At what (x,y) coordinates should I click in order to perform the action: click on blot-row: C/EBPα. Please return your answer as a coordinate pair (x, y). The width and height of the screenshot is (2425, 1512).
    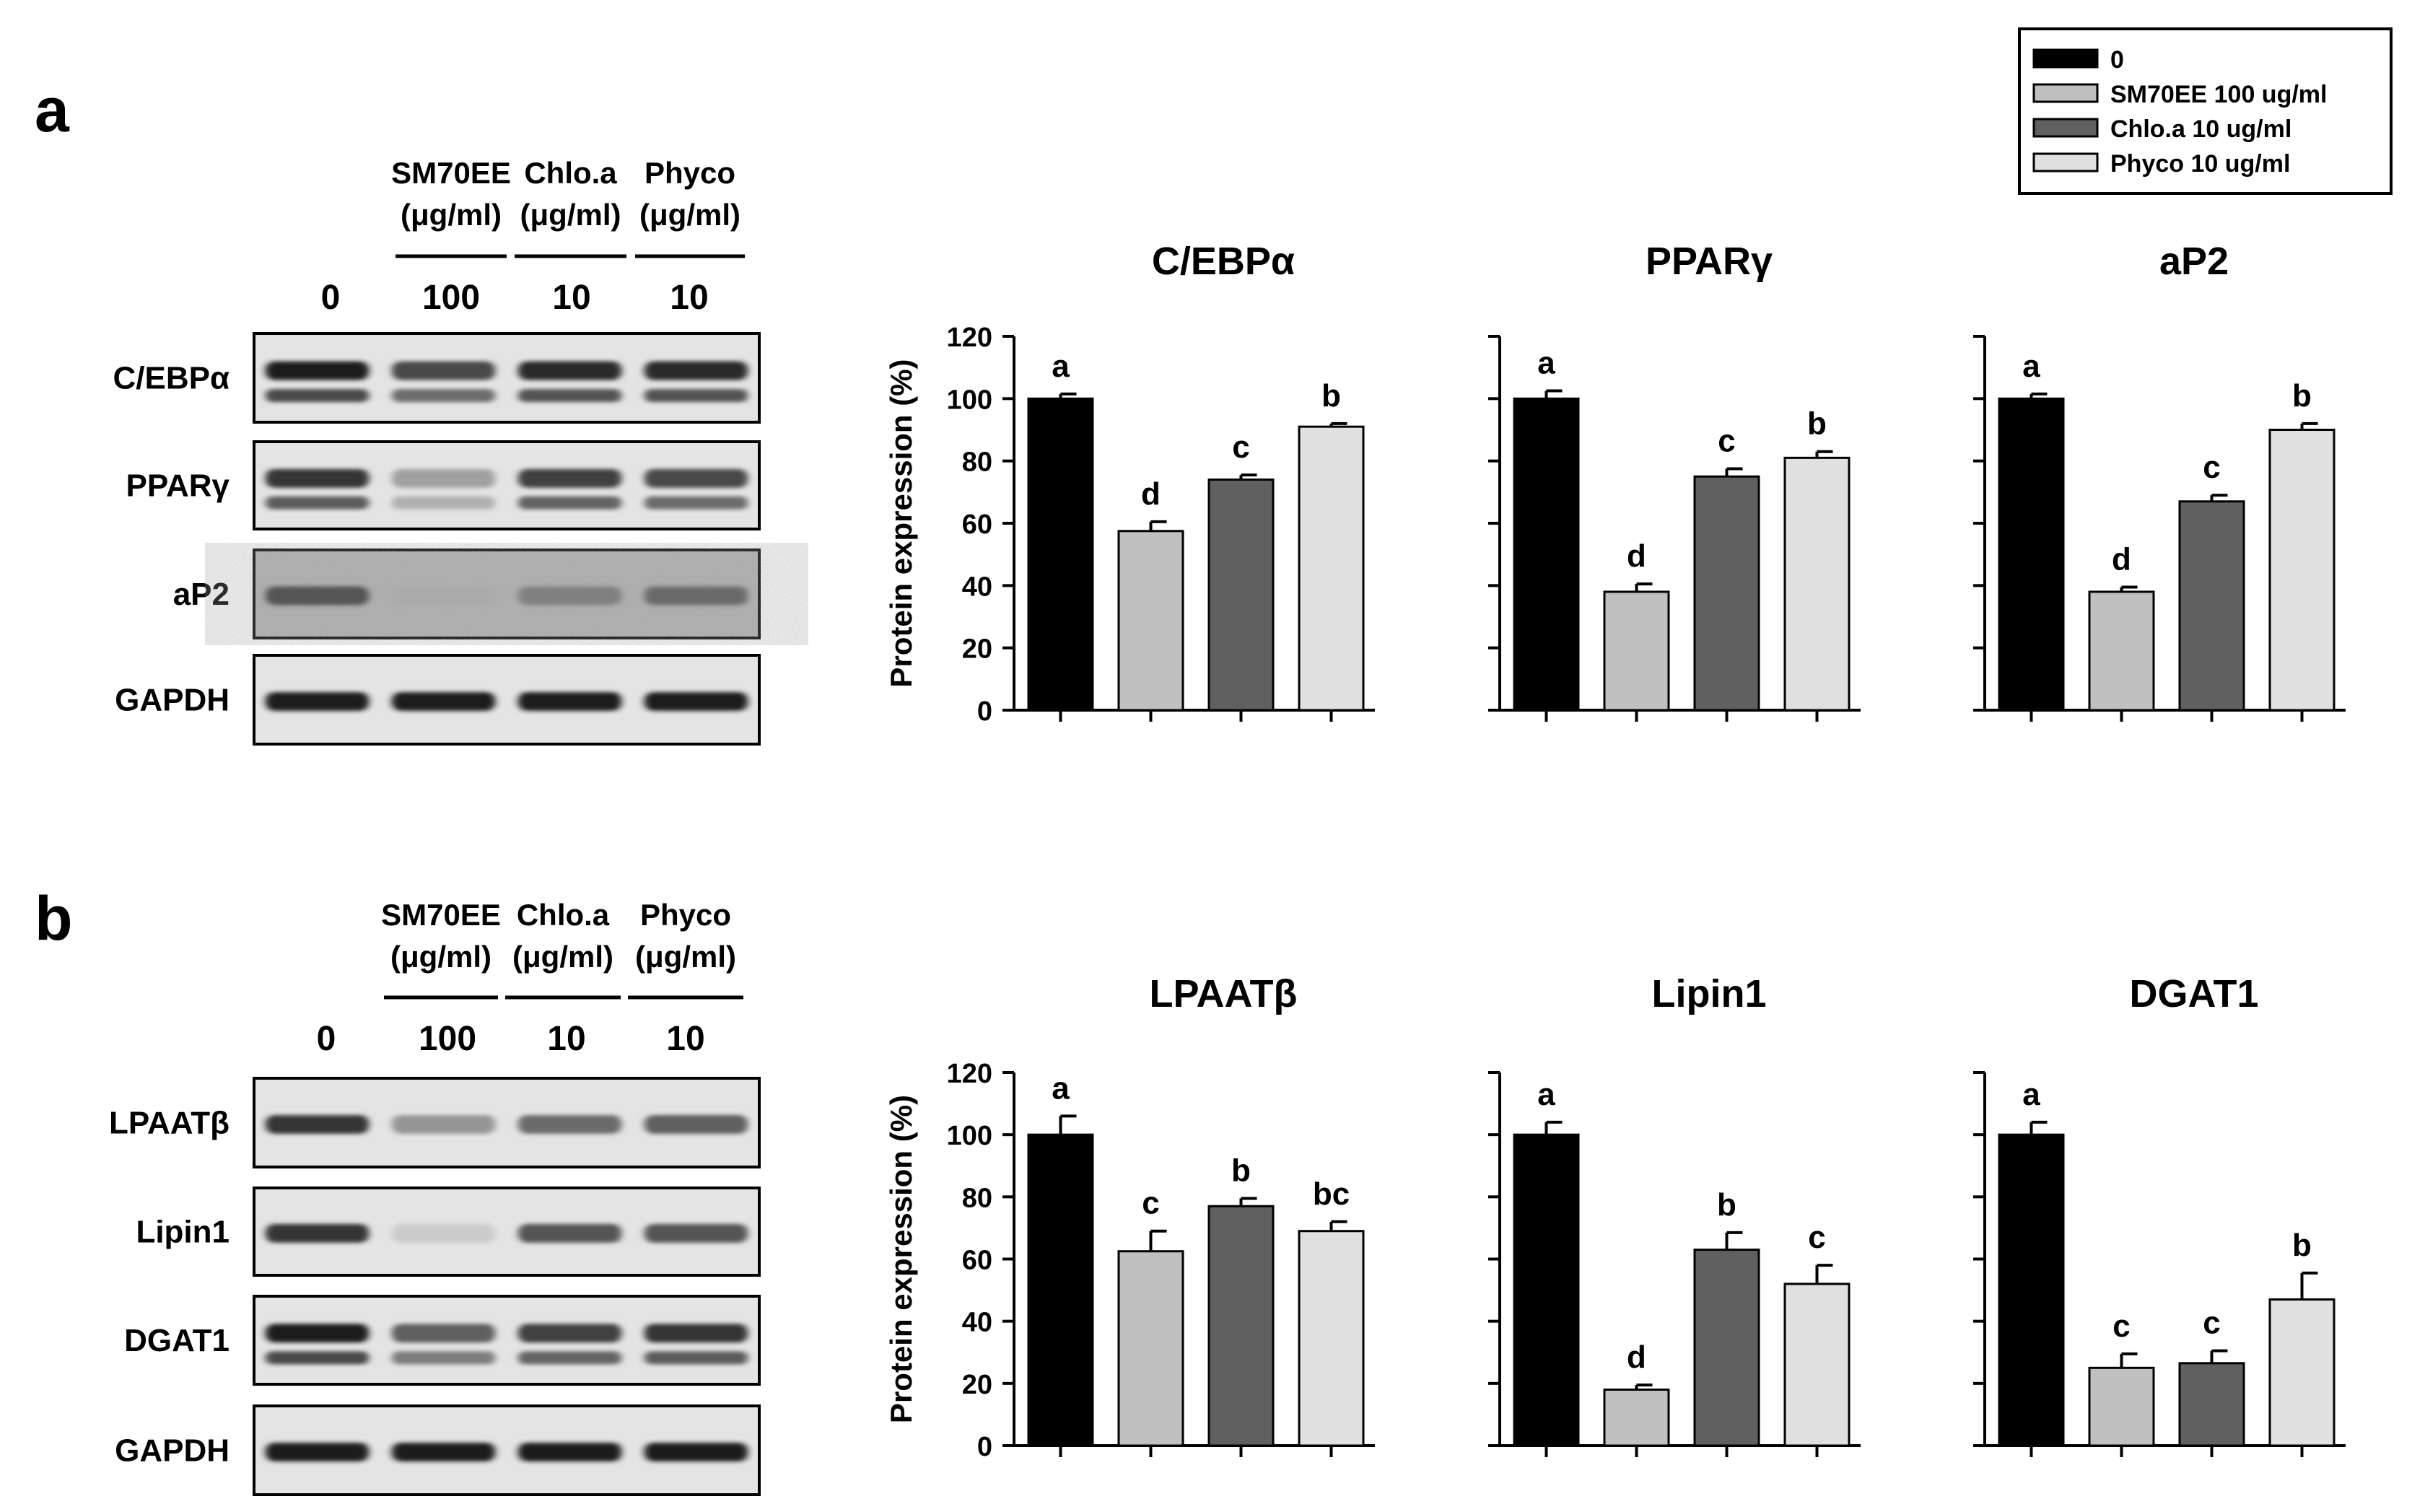
    Looking at the image, I should click on (437, 378).